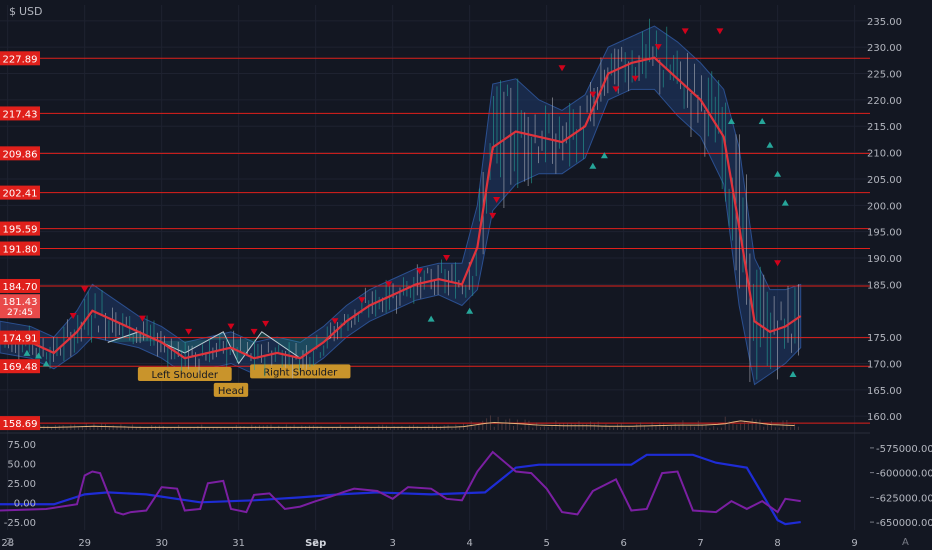 This screenshot has width=932, height=550. What do you see at coordinates (20, 154) in the screenshot?
I see `level-price-label: 209.86` at bounding box center [20, 154].